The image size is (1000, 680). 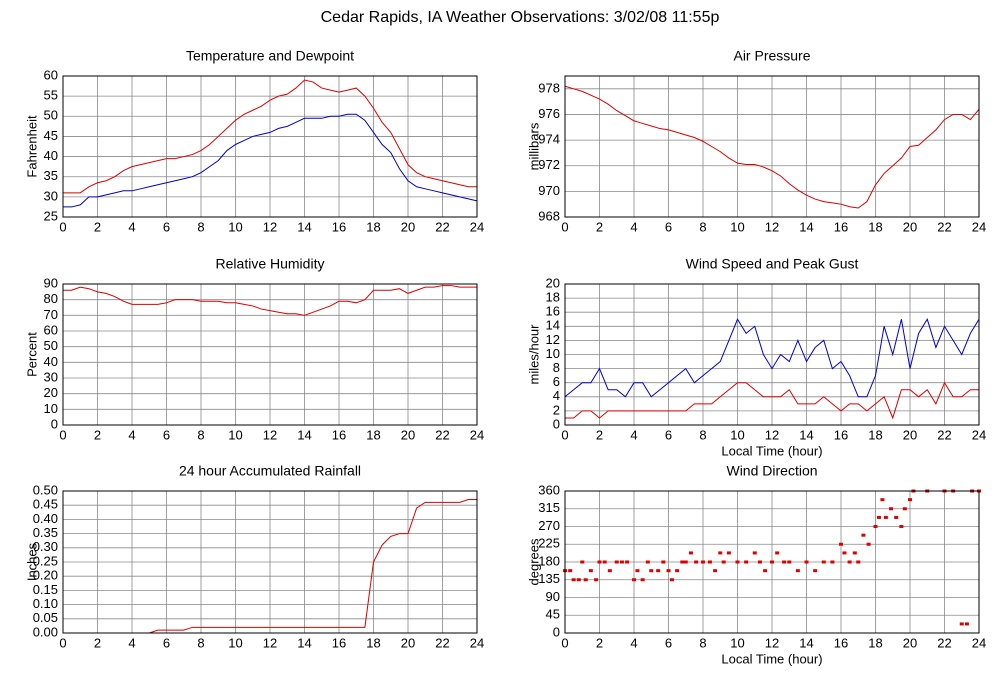 I want to click on y-tick-label: 0, so click(x=556, y=631).